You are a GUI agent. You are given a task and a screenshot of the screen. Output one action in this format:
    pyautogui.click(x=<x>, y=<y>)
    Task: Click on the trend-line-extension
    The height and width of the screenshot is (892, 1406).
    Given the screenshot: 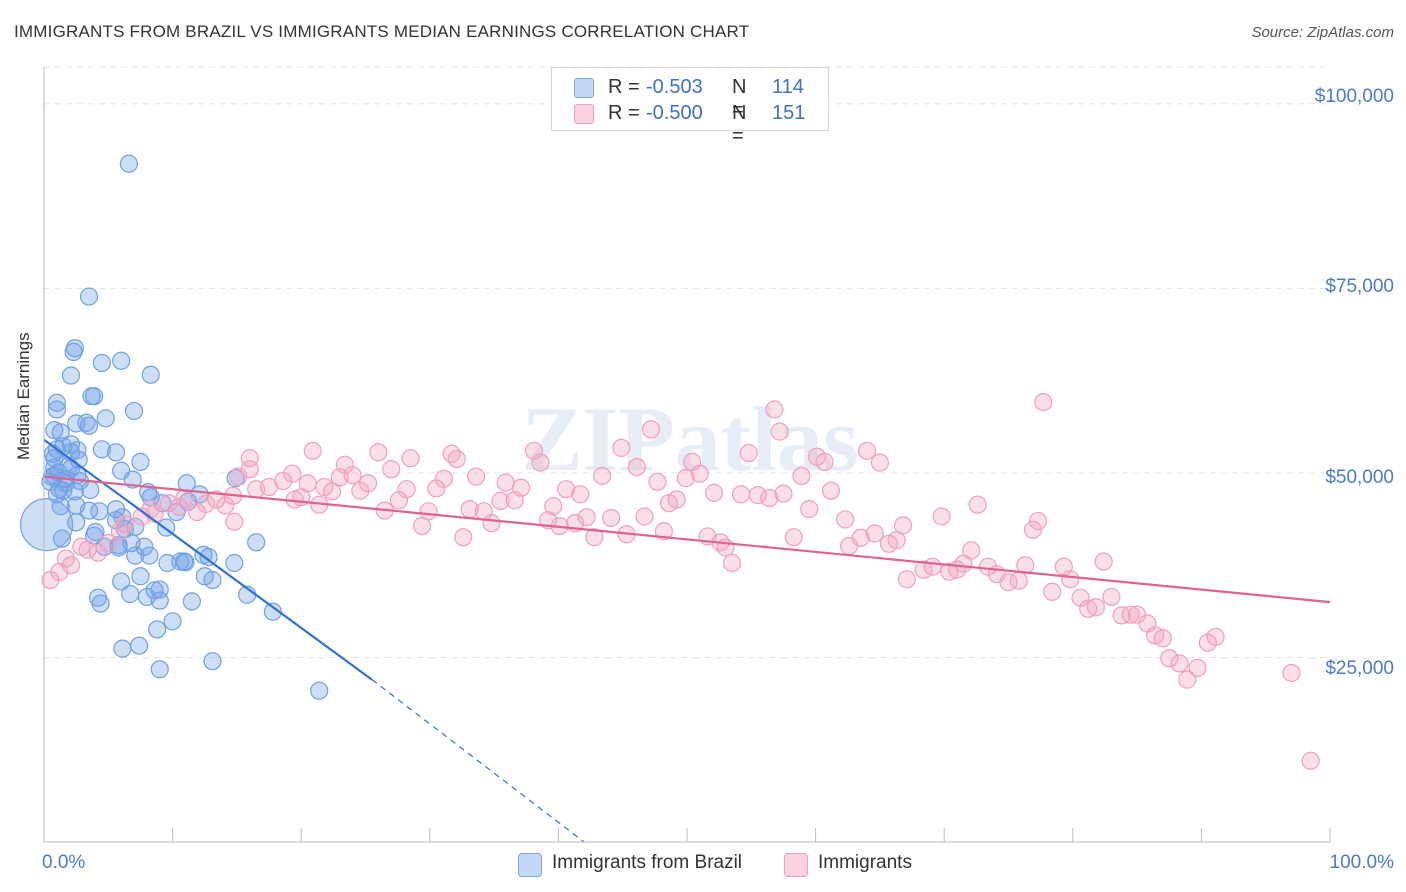 What is the action you would take?
    pyautogui.click(x=478, y=761)
    